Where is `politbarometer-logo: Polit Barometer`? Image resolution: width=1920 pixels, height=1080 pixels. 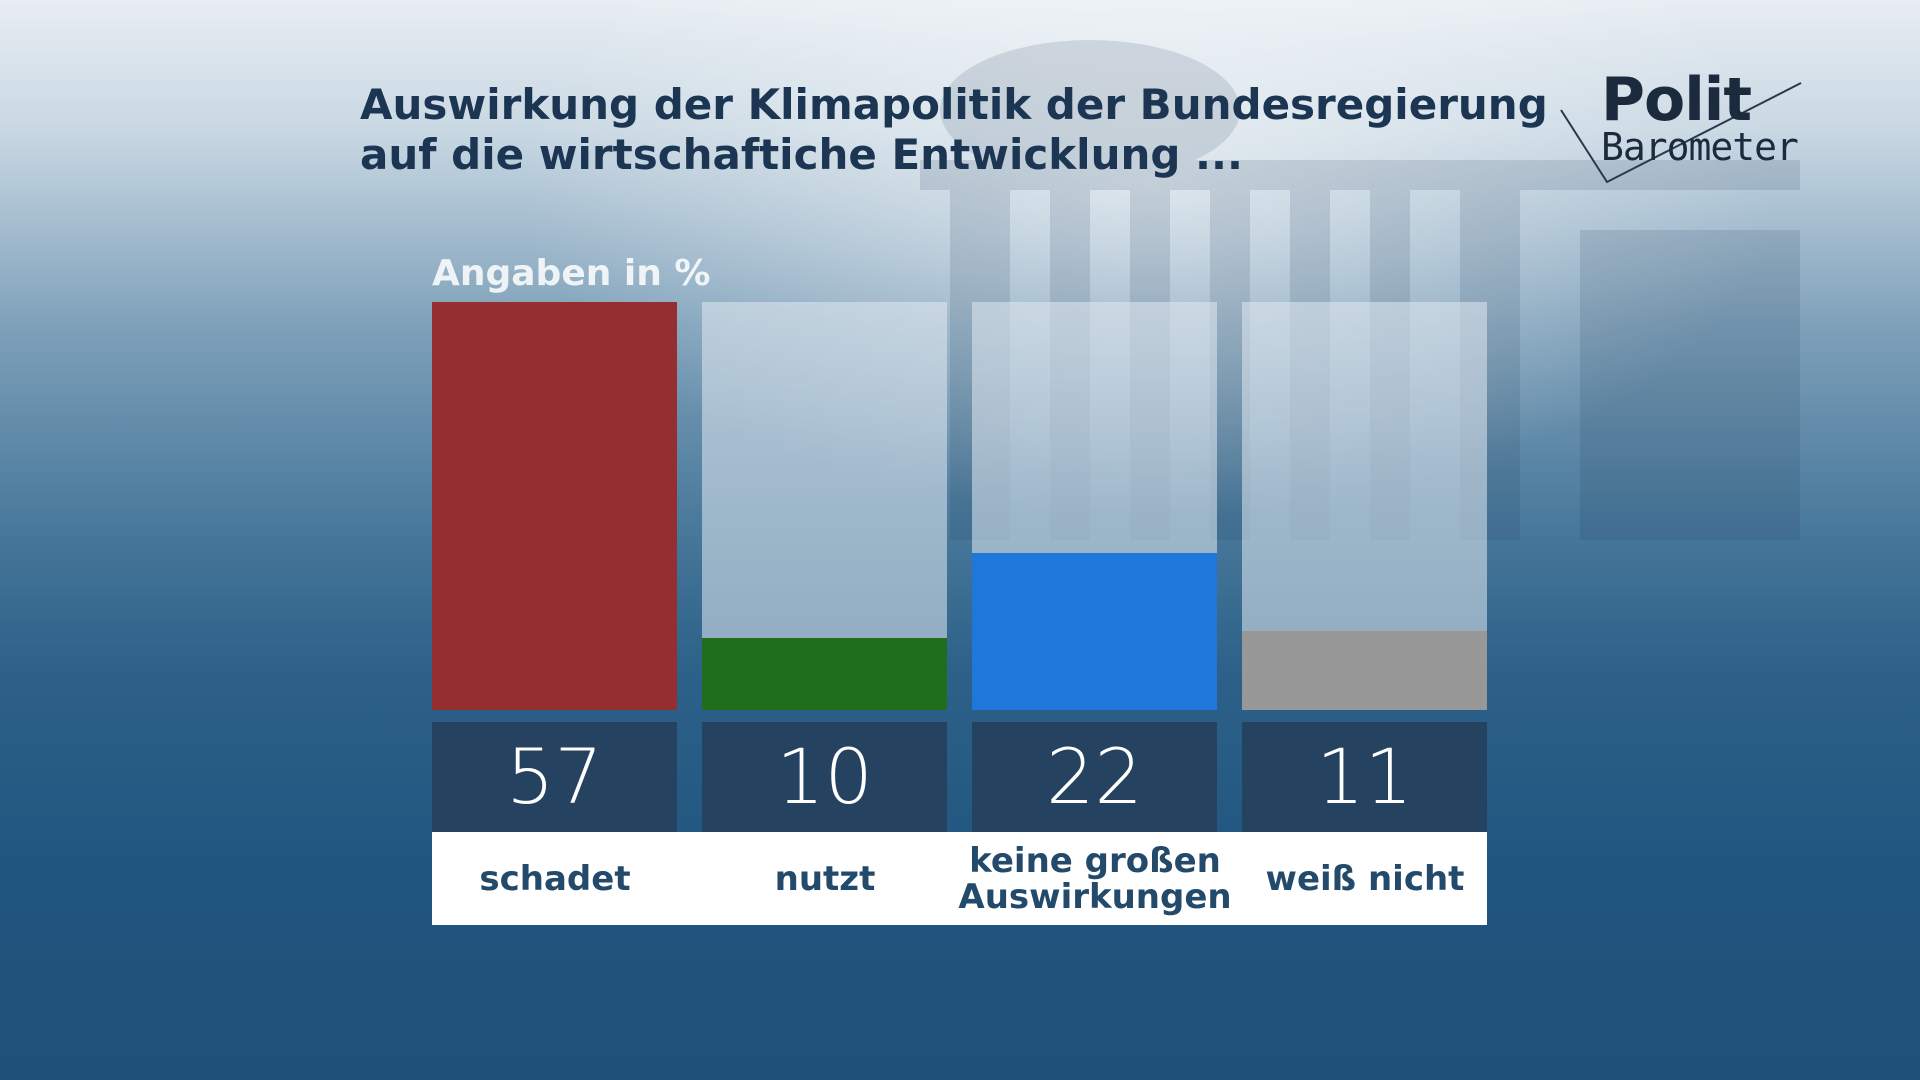 politbarometer-logo: Polit Barometer is located at coordinates (1685, 130).